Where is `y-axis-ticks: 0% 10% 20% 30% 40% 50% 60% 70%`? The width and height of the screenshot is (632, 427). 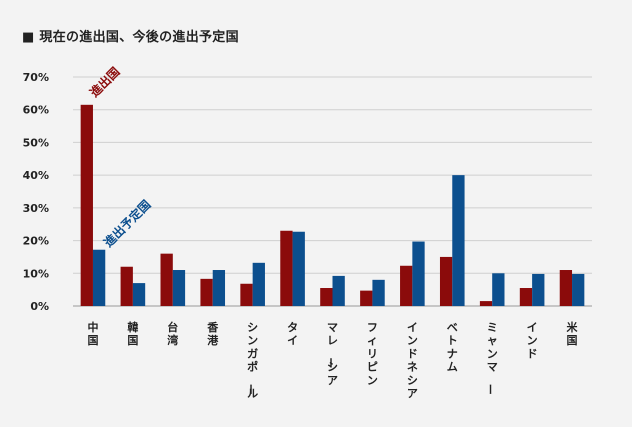 y-axis-ticks: 0% 10% 20% 30% 40% 50% 60% 70% is located at coordinates (36, 192).